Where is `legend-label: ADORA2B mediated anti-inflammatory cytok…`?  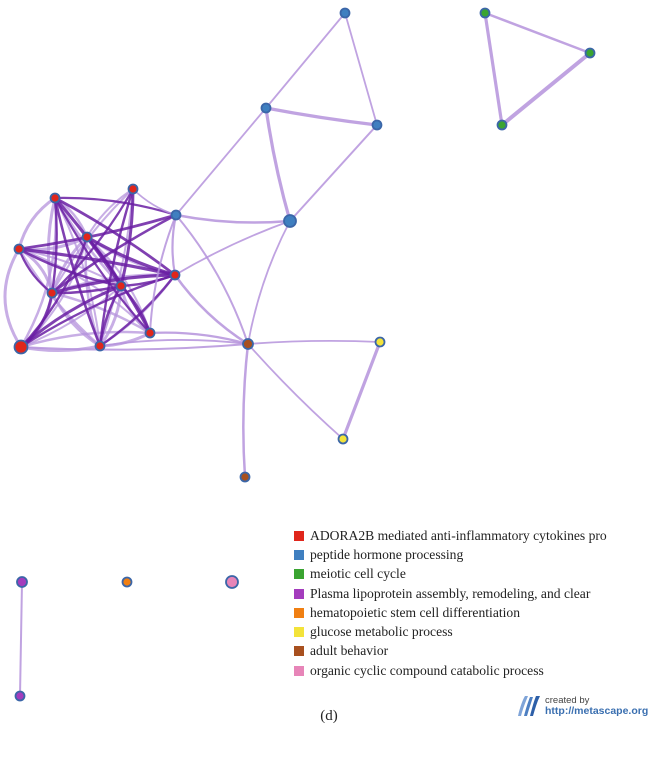 legend-label: ADORA2B mediated anti-inflammatory cytok… is located at coordinates (458, 535).